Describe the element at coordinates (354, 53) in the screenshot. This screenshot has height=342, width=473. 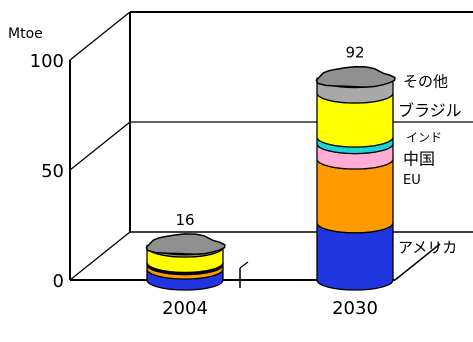
I see `total-label-2030: 92` at that location.